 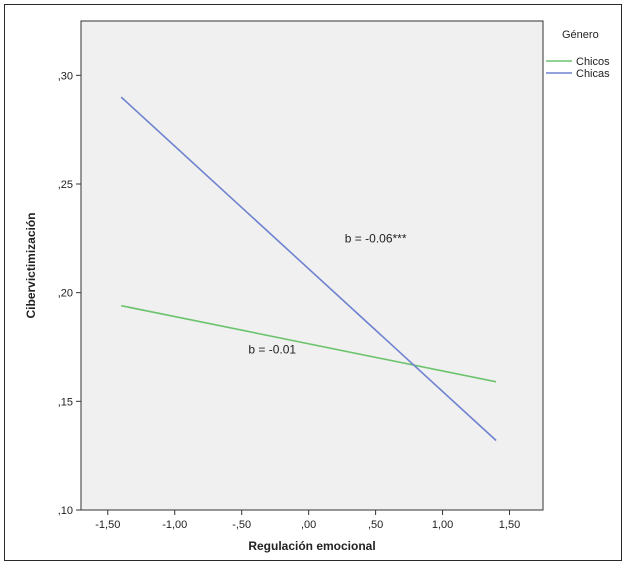 I want to click on y-tick-label: ,30, so click(x=65, y=76).